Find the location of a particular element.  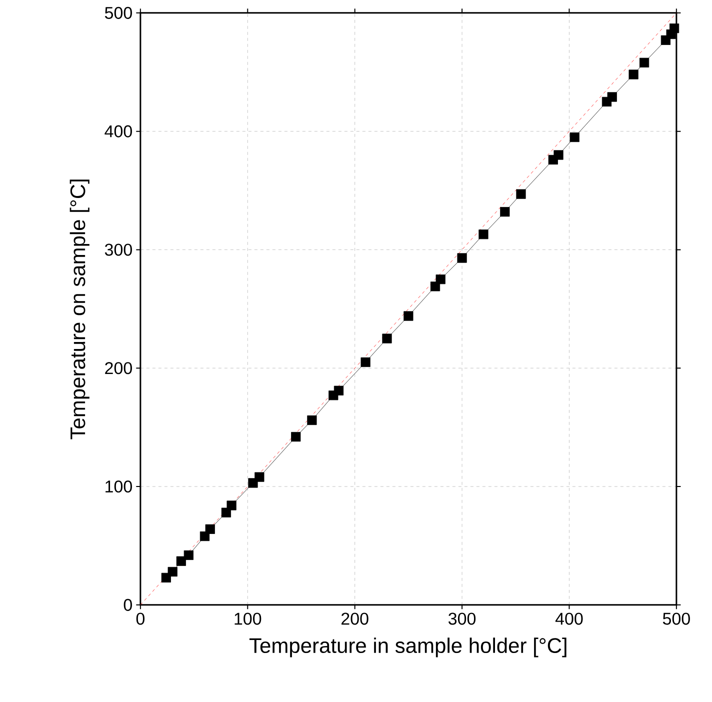

x-tick-label: 300 is located at coordinates (462, 618).